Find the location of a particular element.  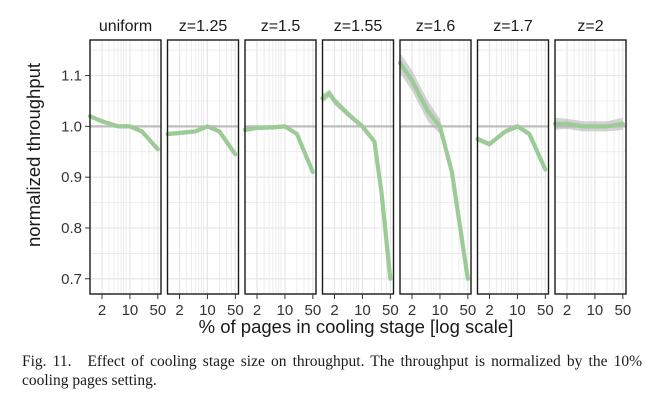

y-tick-label: 0.8 is located at coordinates (71, 228).